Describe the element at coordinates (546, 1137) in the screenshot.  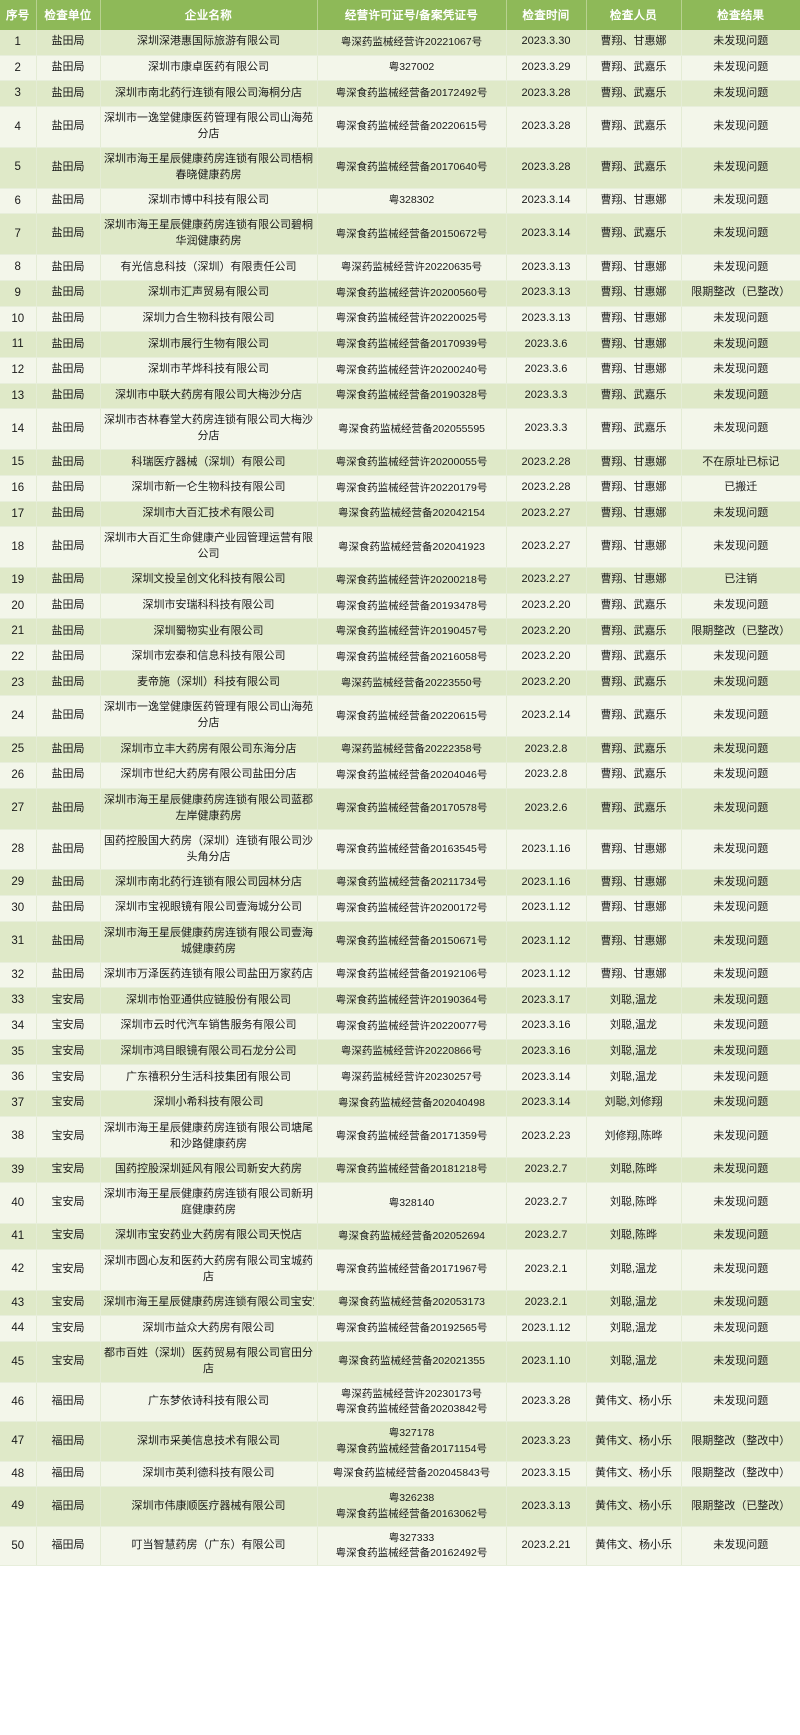
I see `cell-date: 2023.2.23` at that location.